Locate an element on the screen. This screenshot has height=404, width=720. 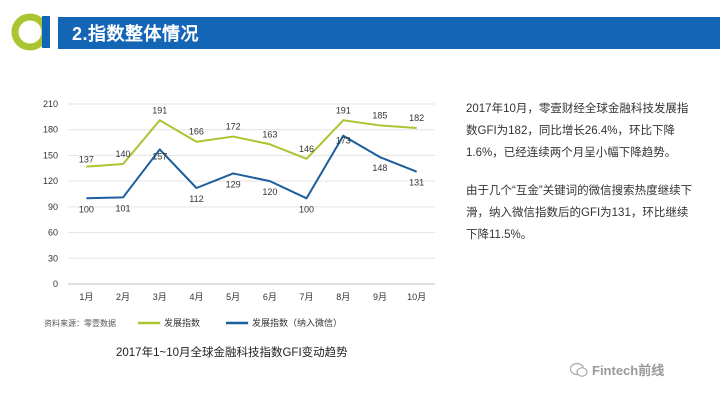
x-tick-label: 1月 is located at coordinates (86, 297).